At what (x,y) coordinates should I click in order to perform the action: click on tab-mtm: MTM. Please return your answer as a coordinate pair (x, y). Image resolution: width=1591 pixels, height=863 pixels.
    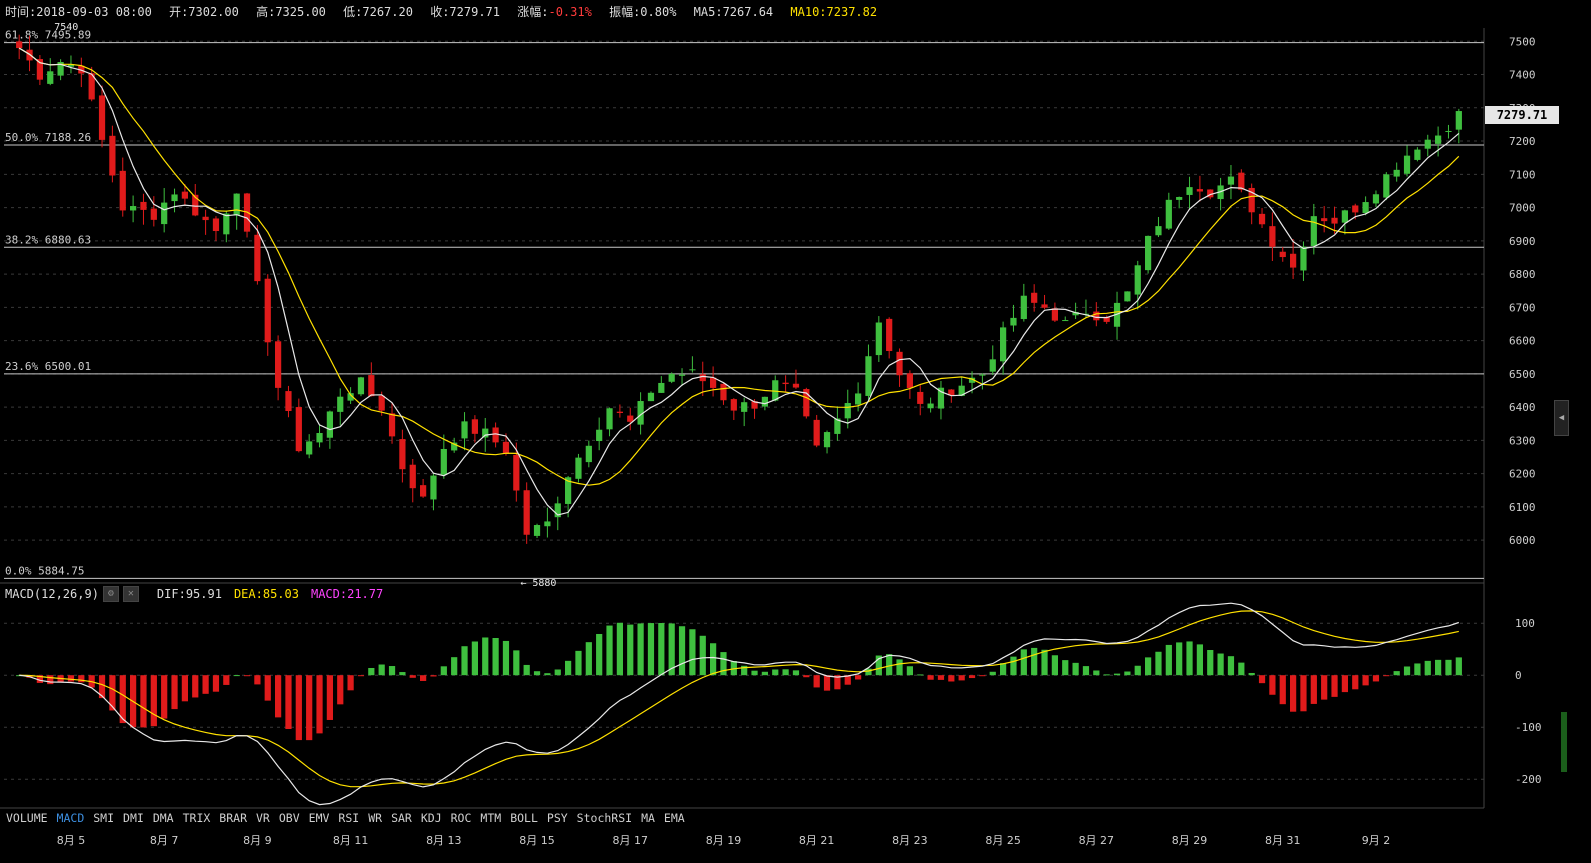
    Looking at the image, I should click on (491, 818).